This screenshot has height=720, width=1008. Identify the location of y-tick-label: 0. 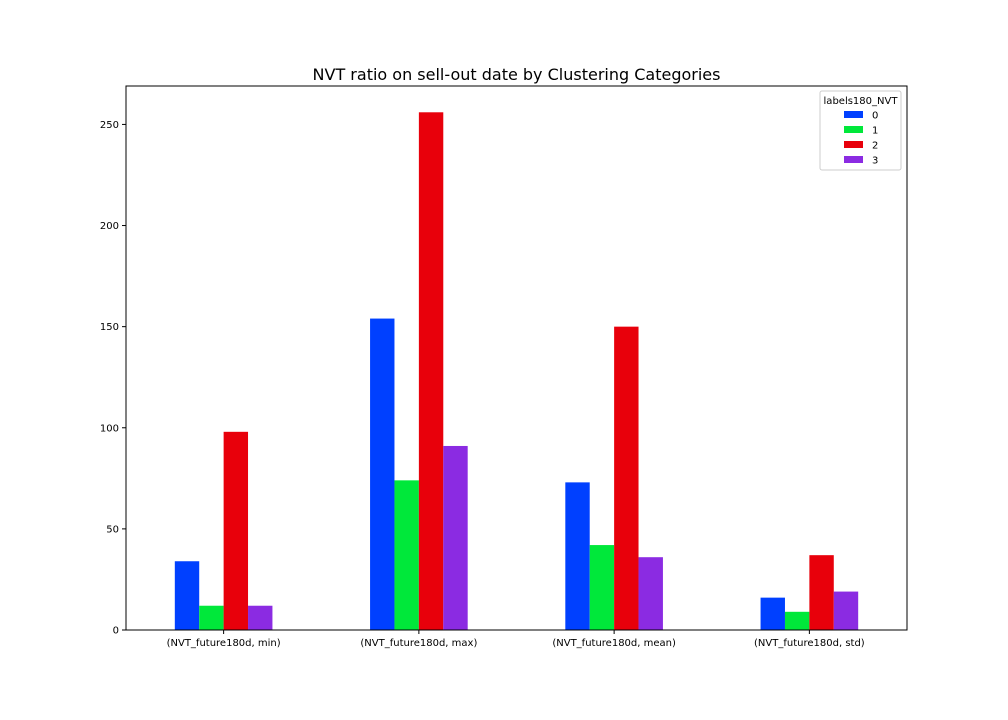
(116, 631).